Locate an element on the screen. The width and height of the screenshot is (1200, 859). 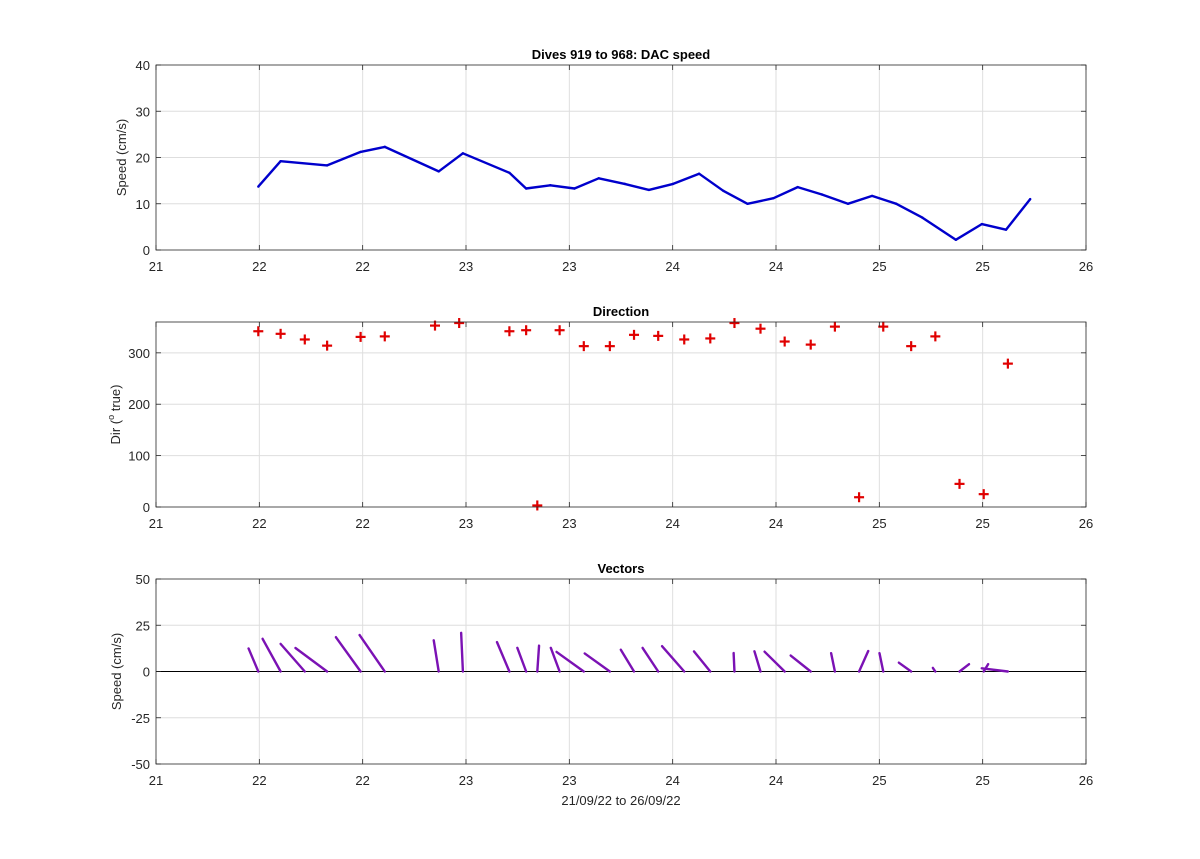
direction-x-tick-label: 26 is located at coordinates (1086, 523).